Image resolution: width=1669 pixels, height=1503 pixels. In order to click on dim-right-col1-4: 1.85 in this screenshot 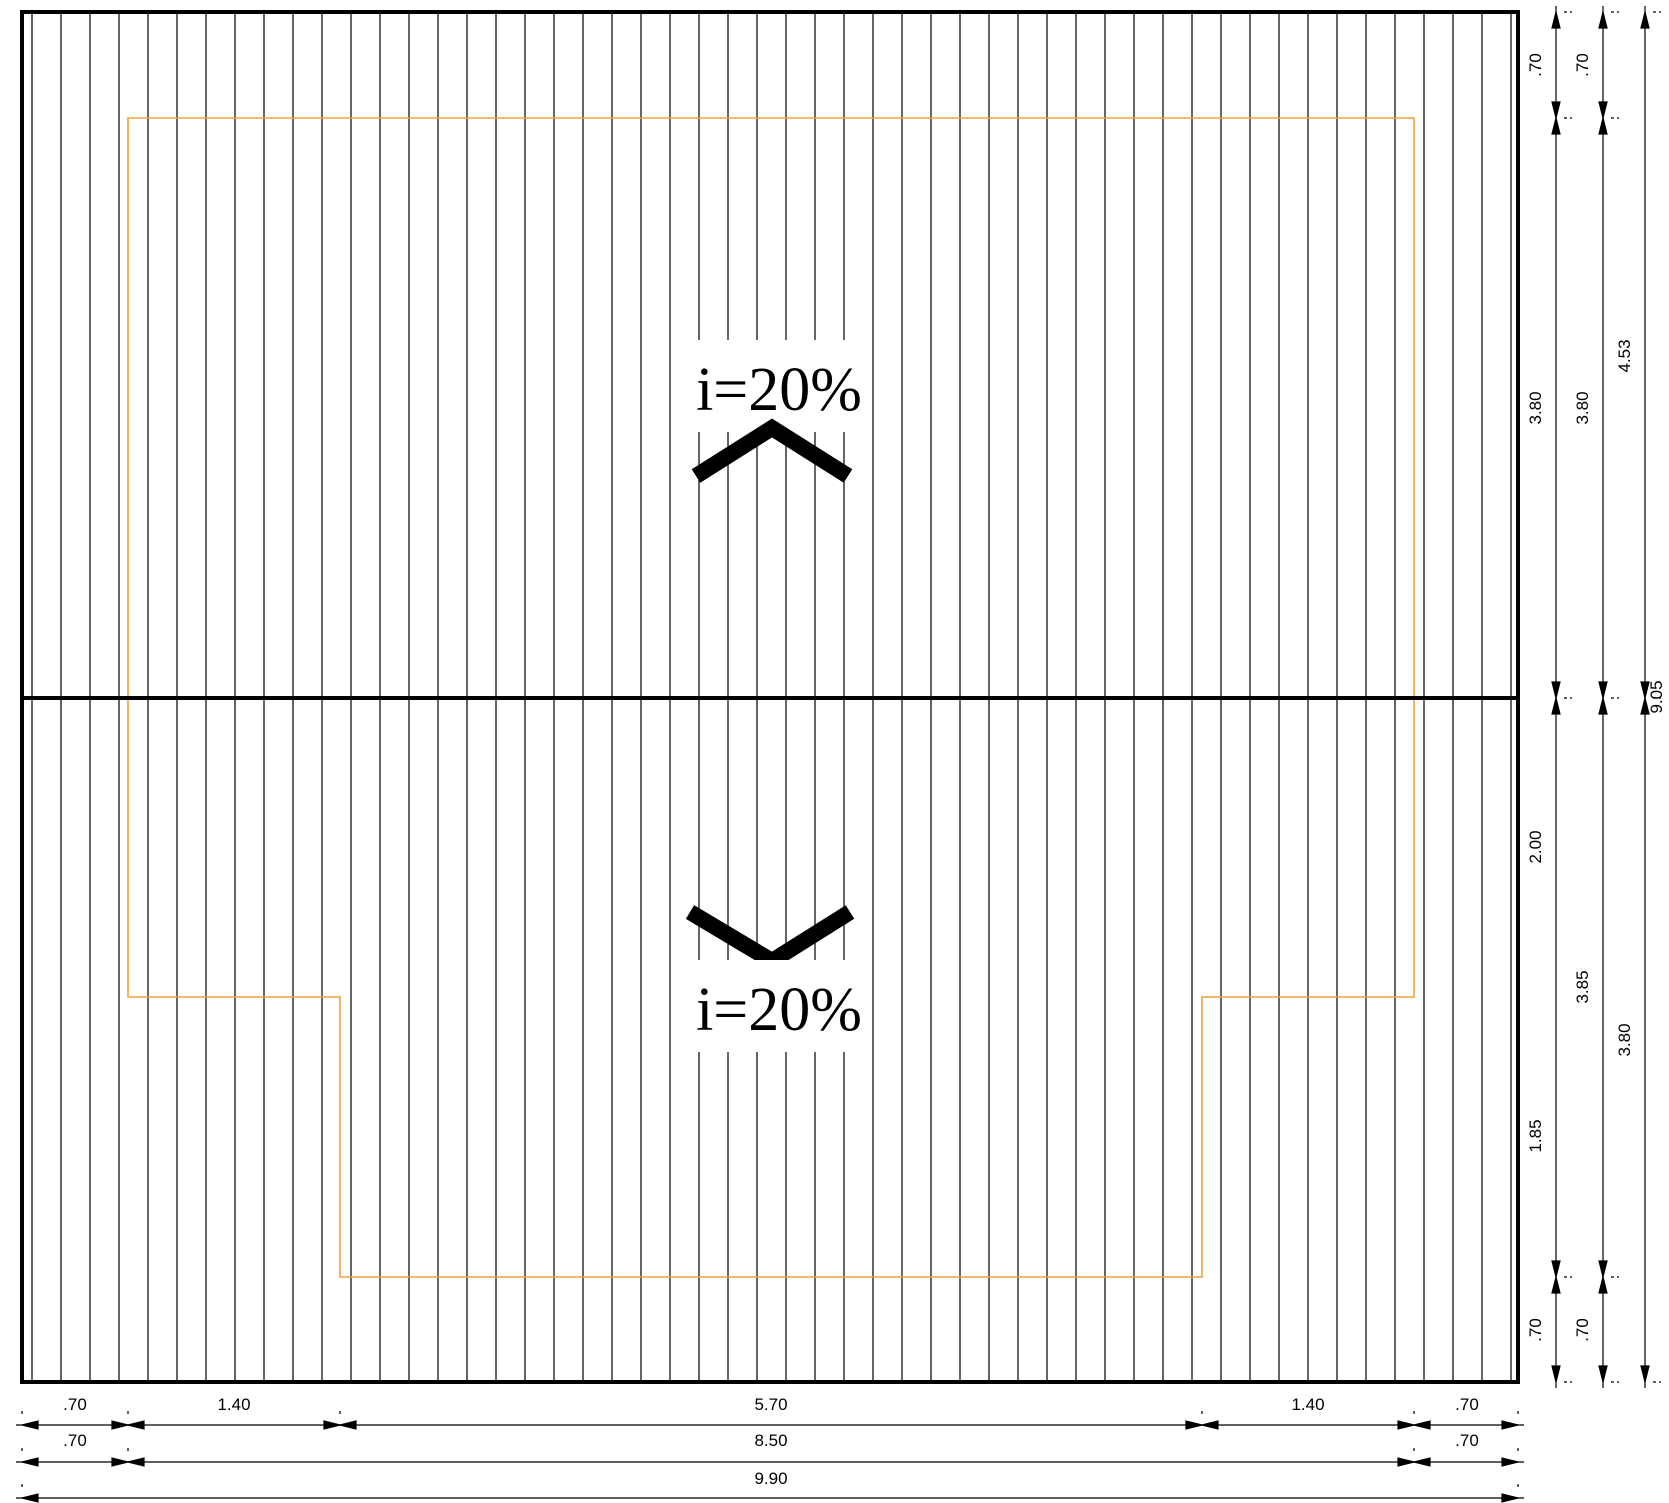, I will do `click(1535, 1135)`.